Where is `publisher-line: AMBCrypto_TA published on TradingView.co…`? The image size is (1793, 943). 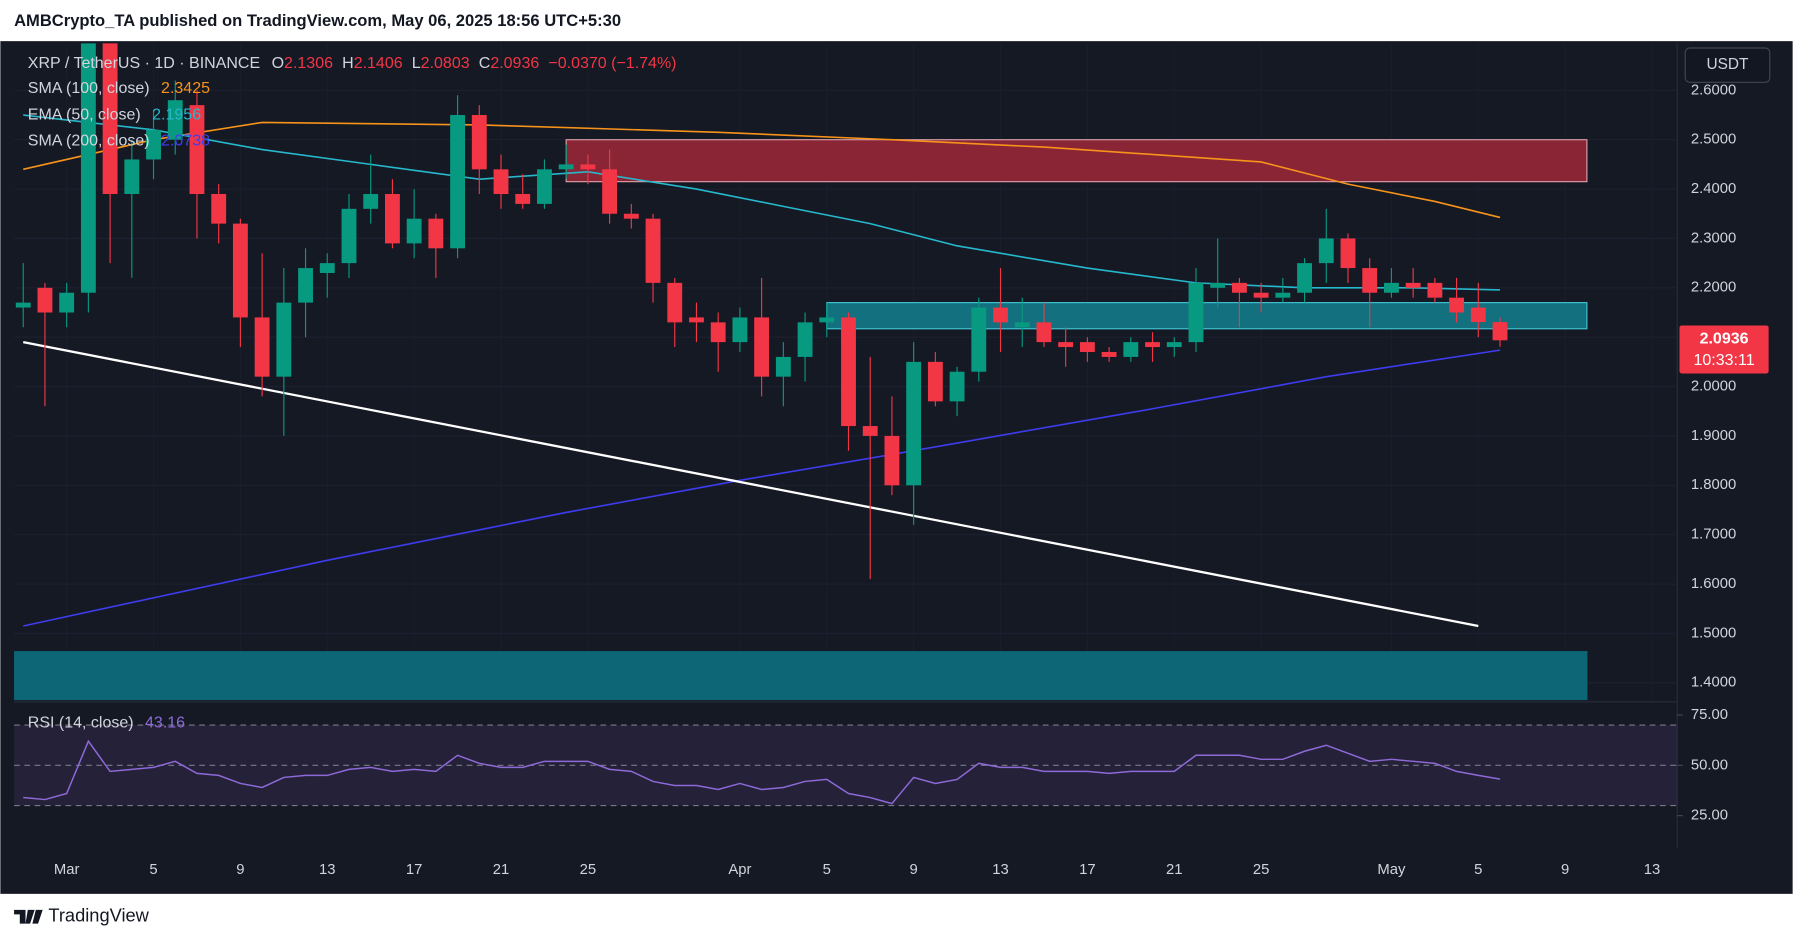
publisher-line: AMBCrypto_TA published on TradingView.co… is located at coordinates (317, 20).